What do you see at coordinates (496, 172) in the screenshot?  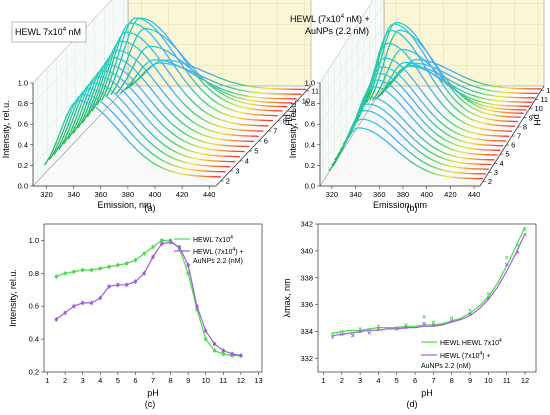 I see `z-tick-label: 3` at bounding box center [496, 172].